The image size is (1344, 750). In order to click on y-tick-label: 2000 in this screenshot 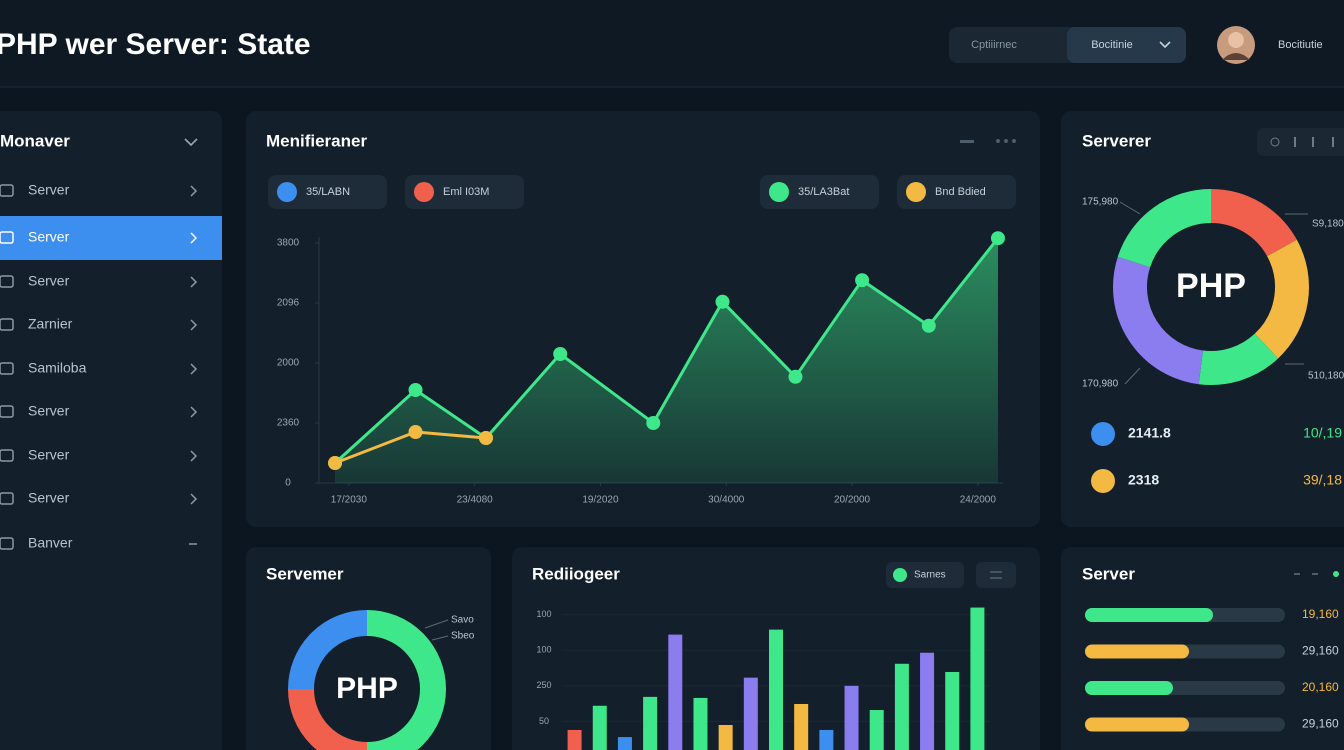, I will do `click(288, 363)`.